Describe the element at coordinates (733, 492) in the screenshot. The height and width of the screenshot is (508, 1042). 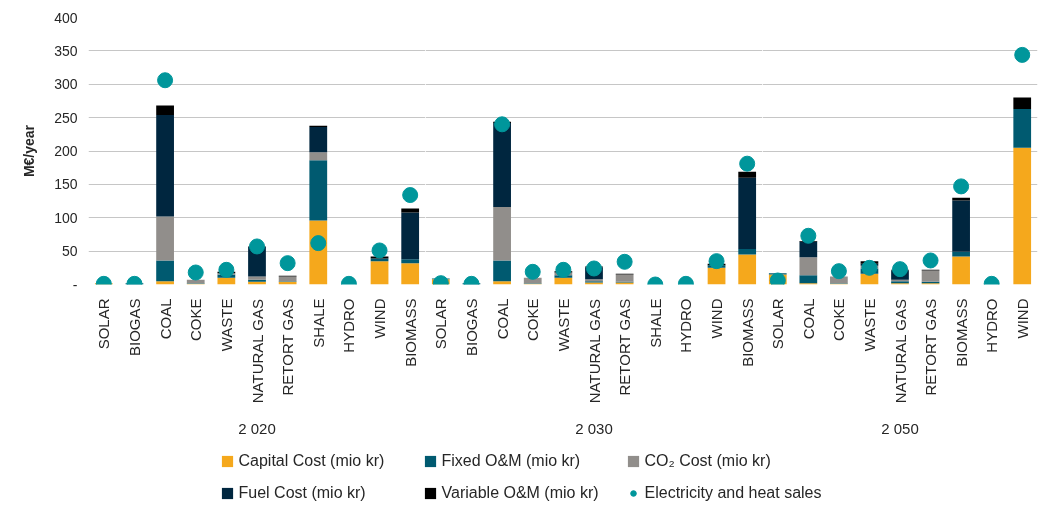
I see `legend-label: Electricity and heat sales` at that location.